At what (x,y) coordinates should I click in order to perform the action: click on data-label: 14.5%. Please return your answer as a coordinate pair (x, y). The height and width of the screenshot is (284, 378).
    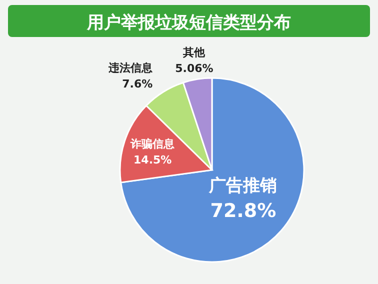
    Looking at the image, I should click on (153, 159).